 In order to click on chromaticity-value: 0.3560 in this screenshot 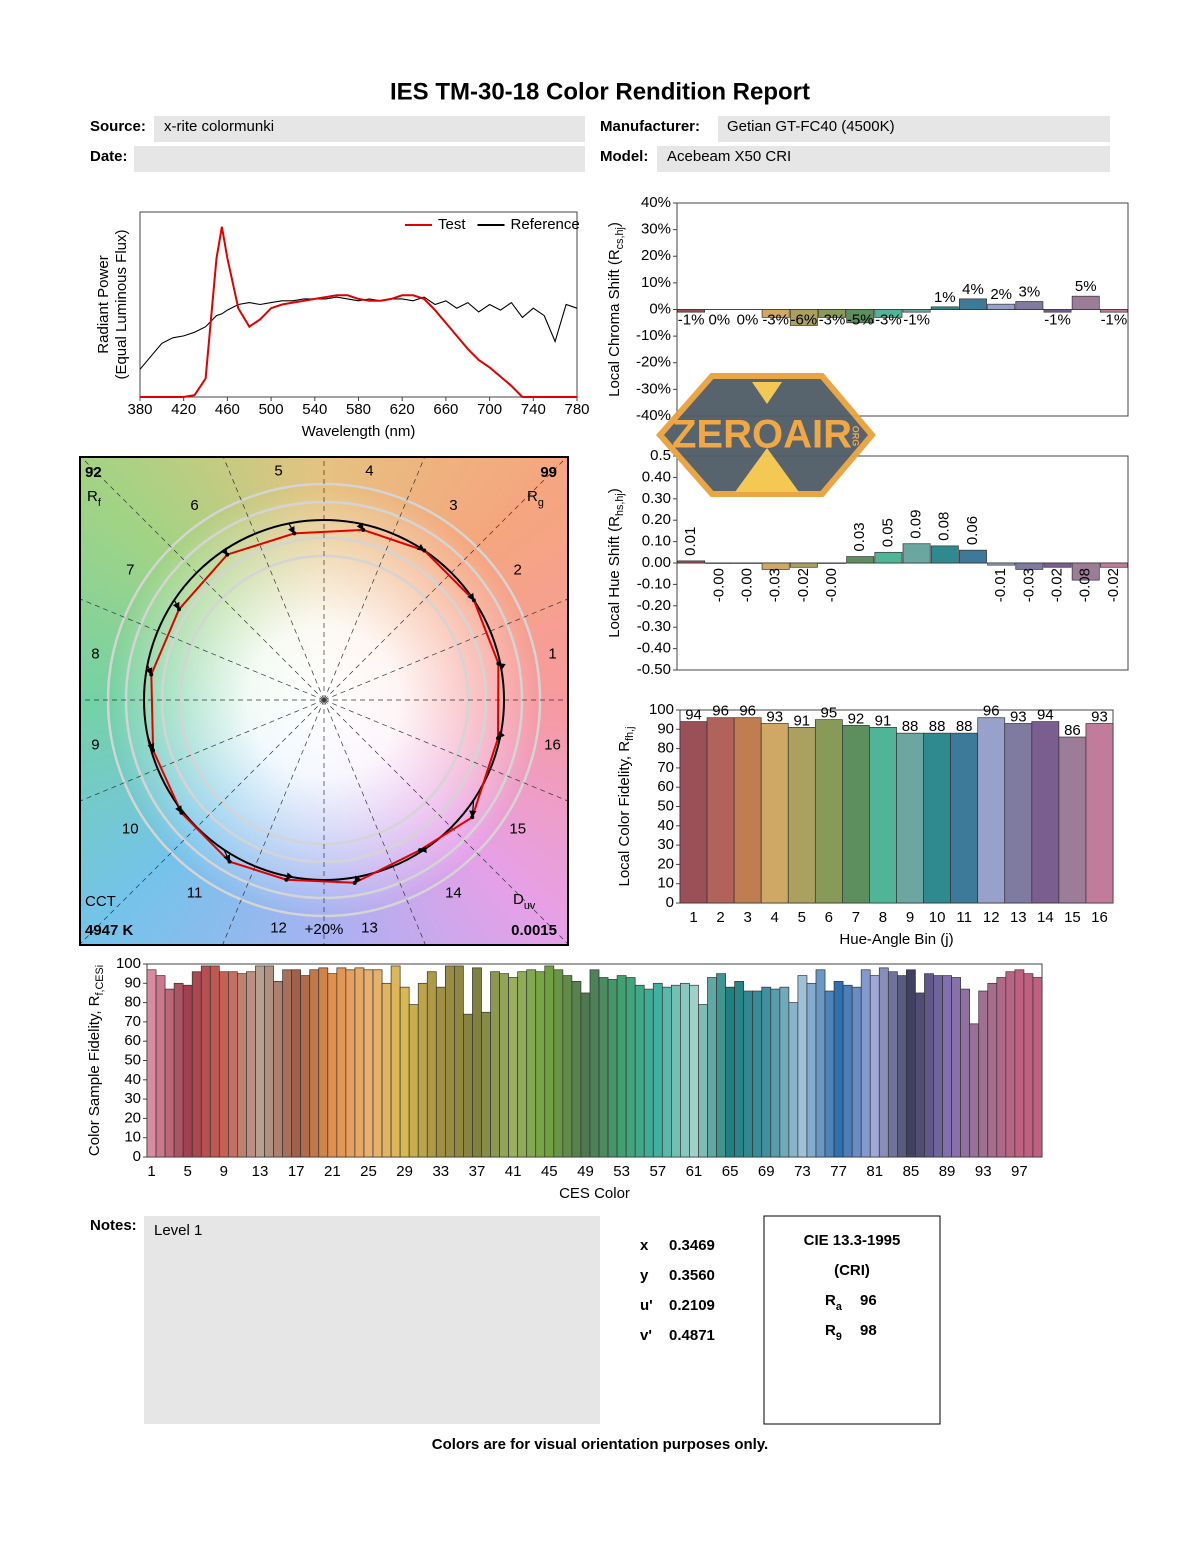, I will do `click(692, 1275)`.